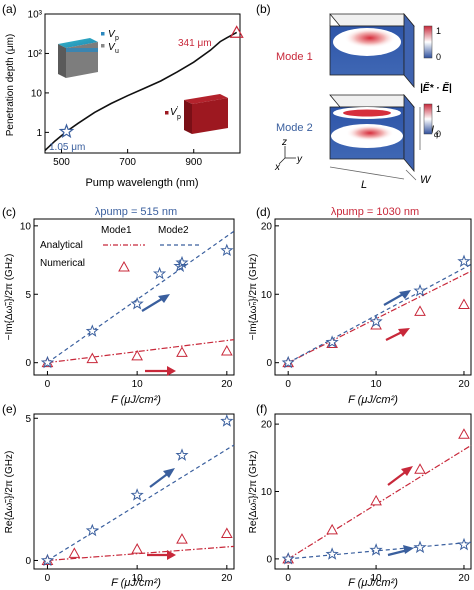 Image resolution: width=474 pixels, height=590 pixels. I want to click on chart-c-title: λpump = 515 nm, so click(136, 212).